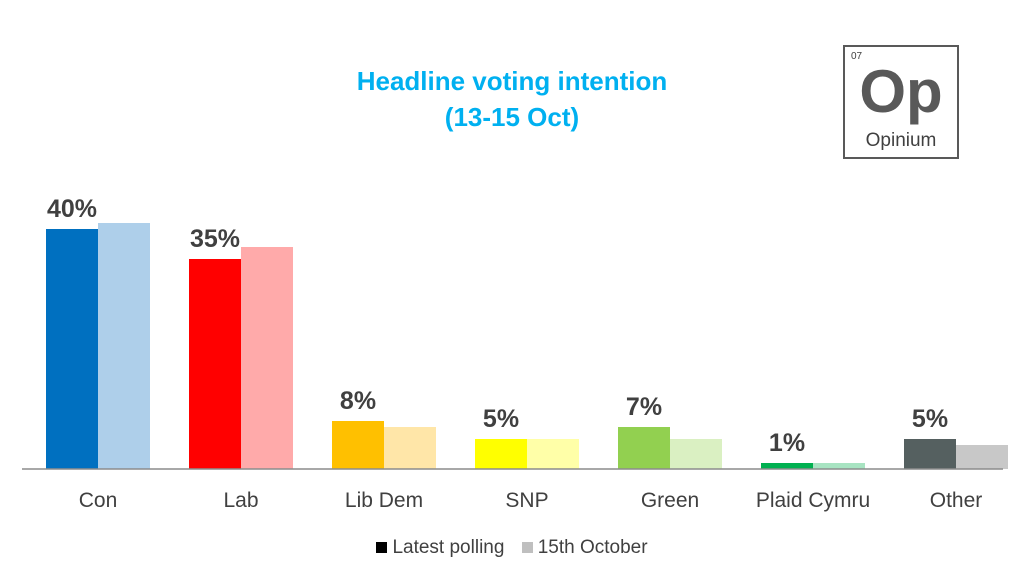 The width and height of the screenshot is (1024, 569). What do you see at coordinates (901, 140) in the screenshot?
I see `logo-name: Opinium` at bounding box center [901, 140].